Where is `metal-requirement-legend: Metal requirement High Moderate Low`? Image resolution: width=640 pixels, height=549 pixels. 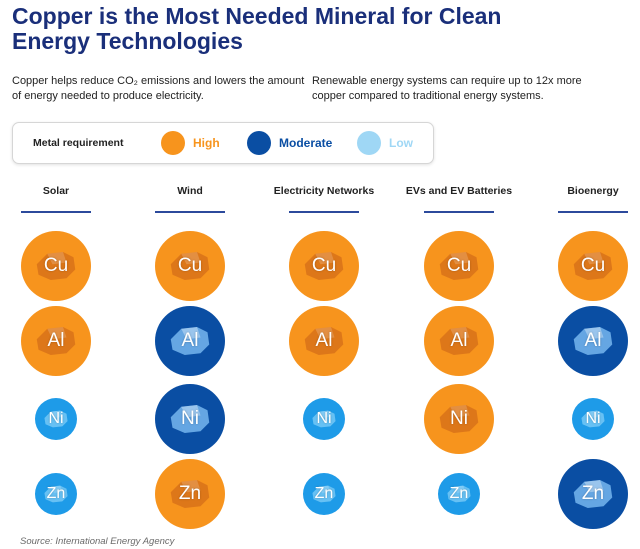 metal-requirement-legend: Metal requirement High Moderate Low is located at coordinates (223, 143).